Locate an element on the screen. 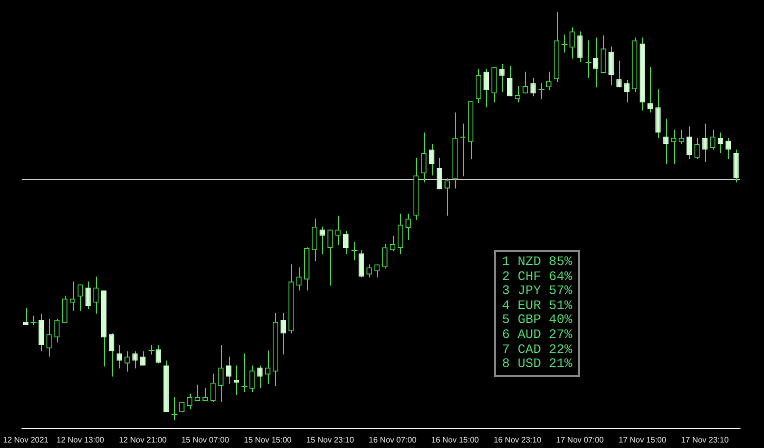 The image size is (764, 448). x-tick-label: 16 Nov 15:00 is located at coordinates (455, 439).